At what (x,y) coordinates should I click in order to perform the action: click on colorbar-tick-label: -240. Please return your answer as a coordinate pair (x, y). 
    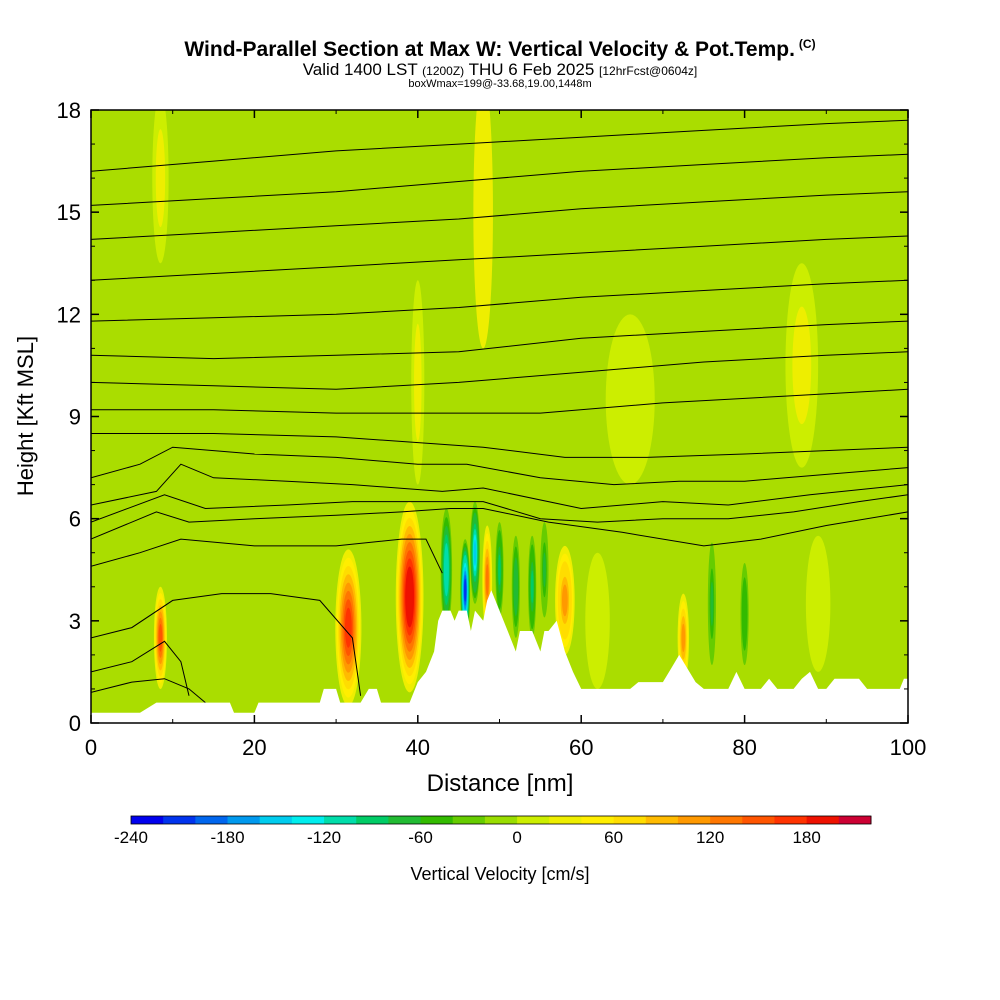
    Looking at the image, I should click on (131, 837).